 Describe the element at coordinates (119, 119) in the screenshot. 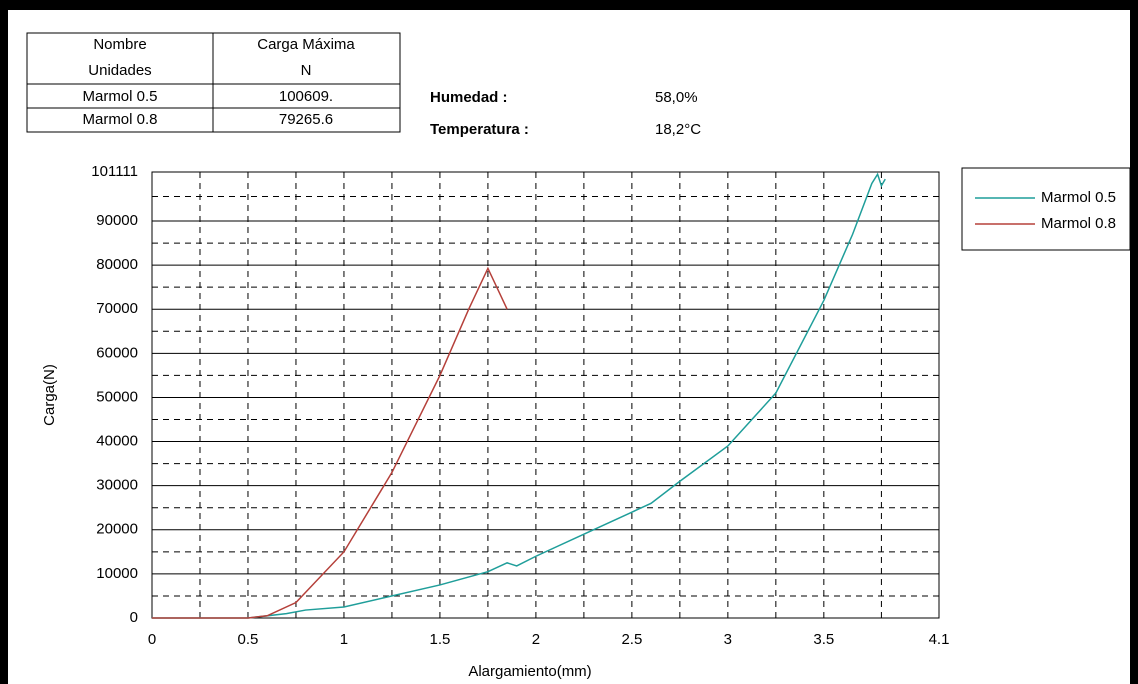

I see `table-cell: Marmol 0.8` at that location.